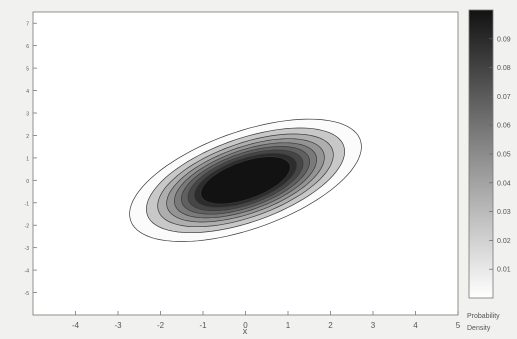 Image resolution: width=517 pixels, height=339 pixels. Describe the element at coordinates (203, 325) in the screenshot. I see `x-tick-label: -1` at that location.